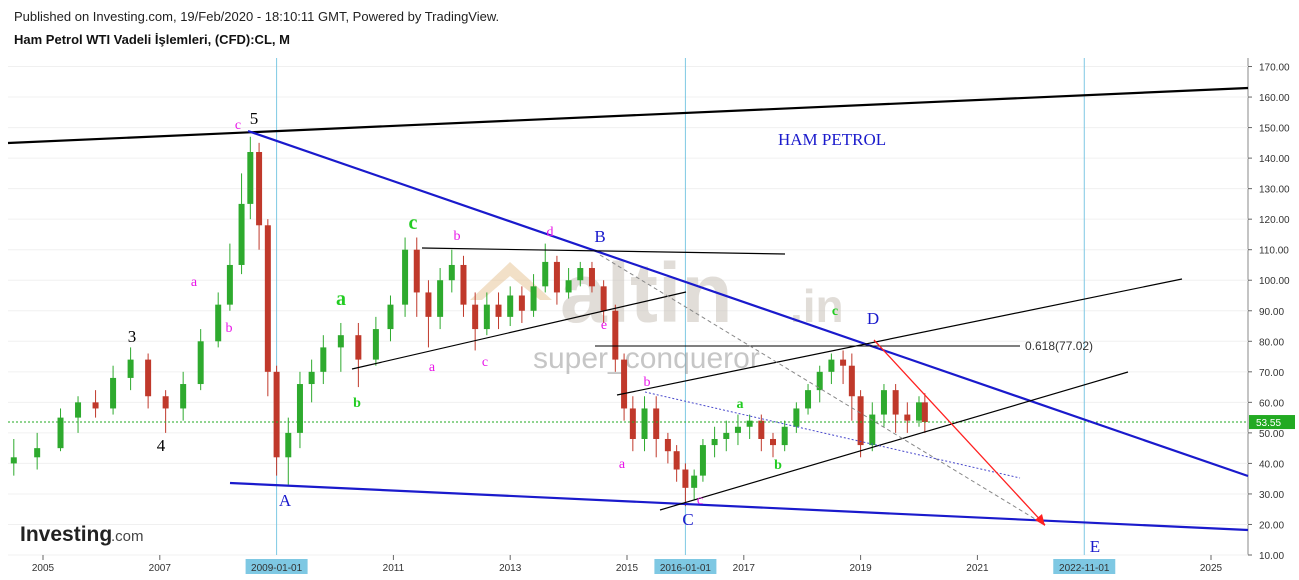 The width and height of the screenshot is (1299, 580). What do you see at coordinates (1271, 464) in the screenshot?
I see `y-tick-label: 40.00` at bounding box center [1271, 464].